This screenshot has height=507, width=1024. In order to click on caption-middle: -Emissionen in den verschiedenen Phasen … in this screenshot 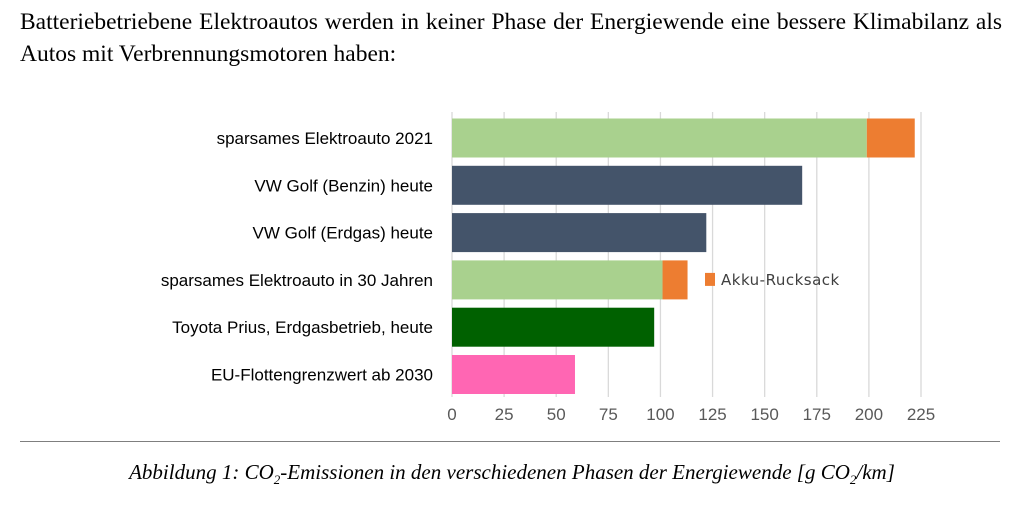, I will do `click(565, 472)`.